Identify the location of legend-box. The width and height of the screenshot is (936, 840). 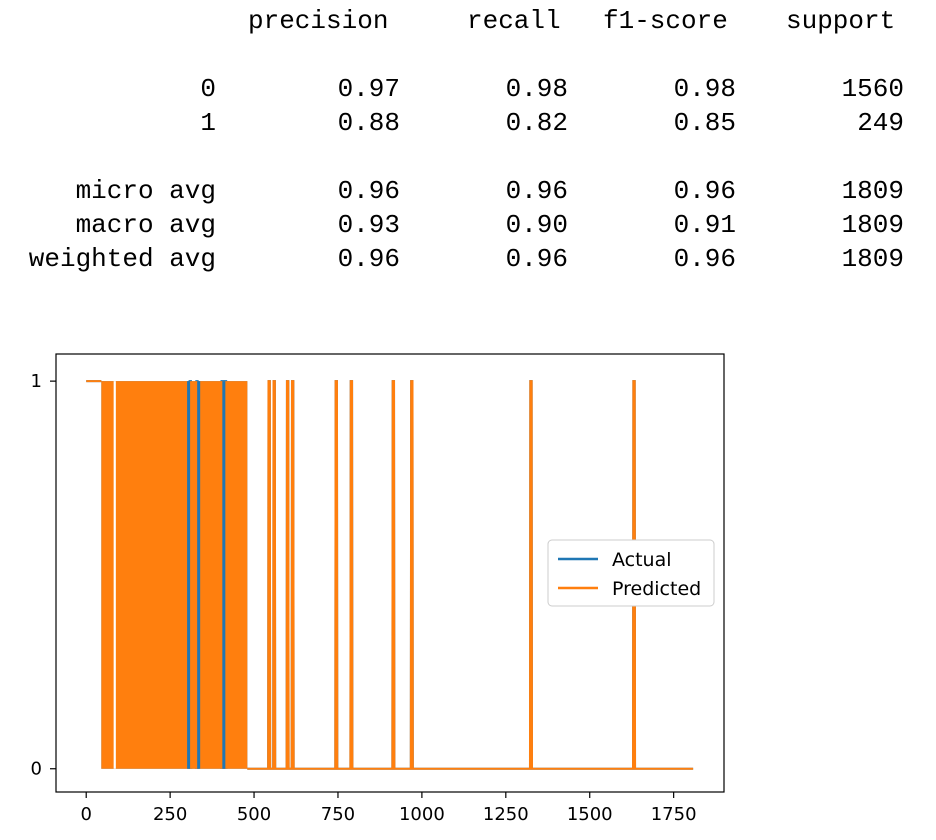
(631, 573).